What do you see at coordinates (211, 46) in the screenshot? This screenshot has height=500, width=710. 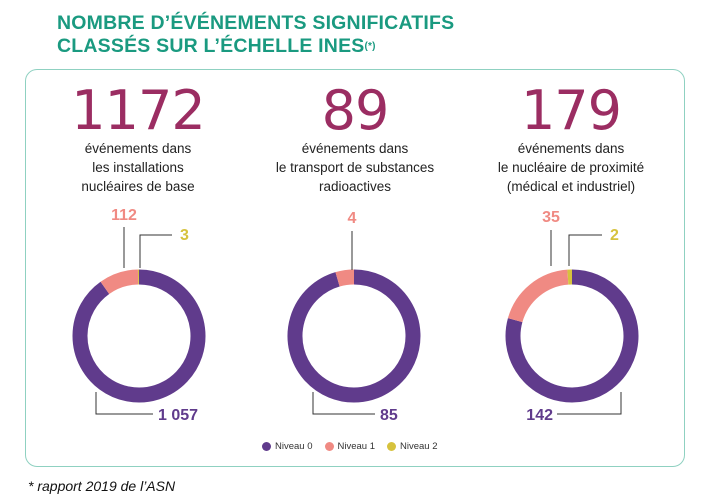 I see `title-line-2-text: CLASSÉS SUR L’ÉCHELLE INES` at bounding box center [211, 46].